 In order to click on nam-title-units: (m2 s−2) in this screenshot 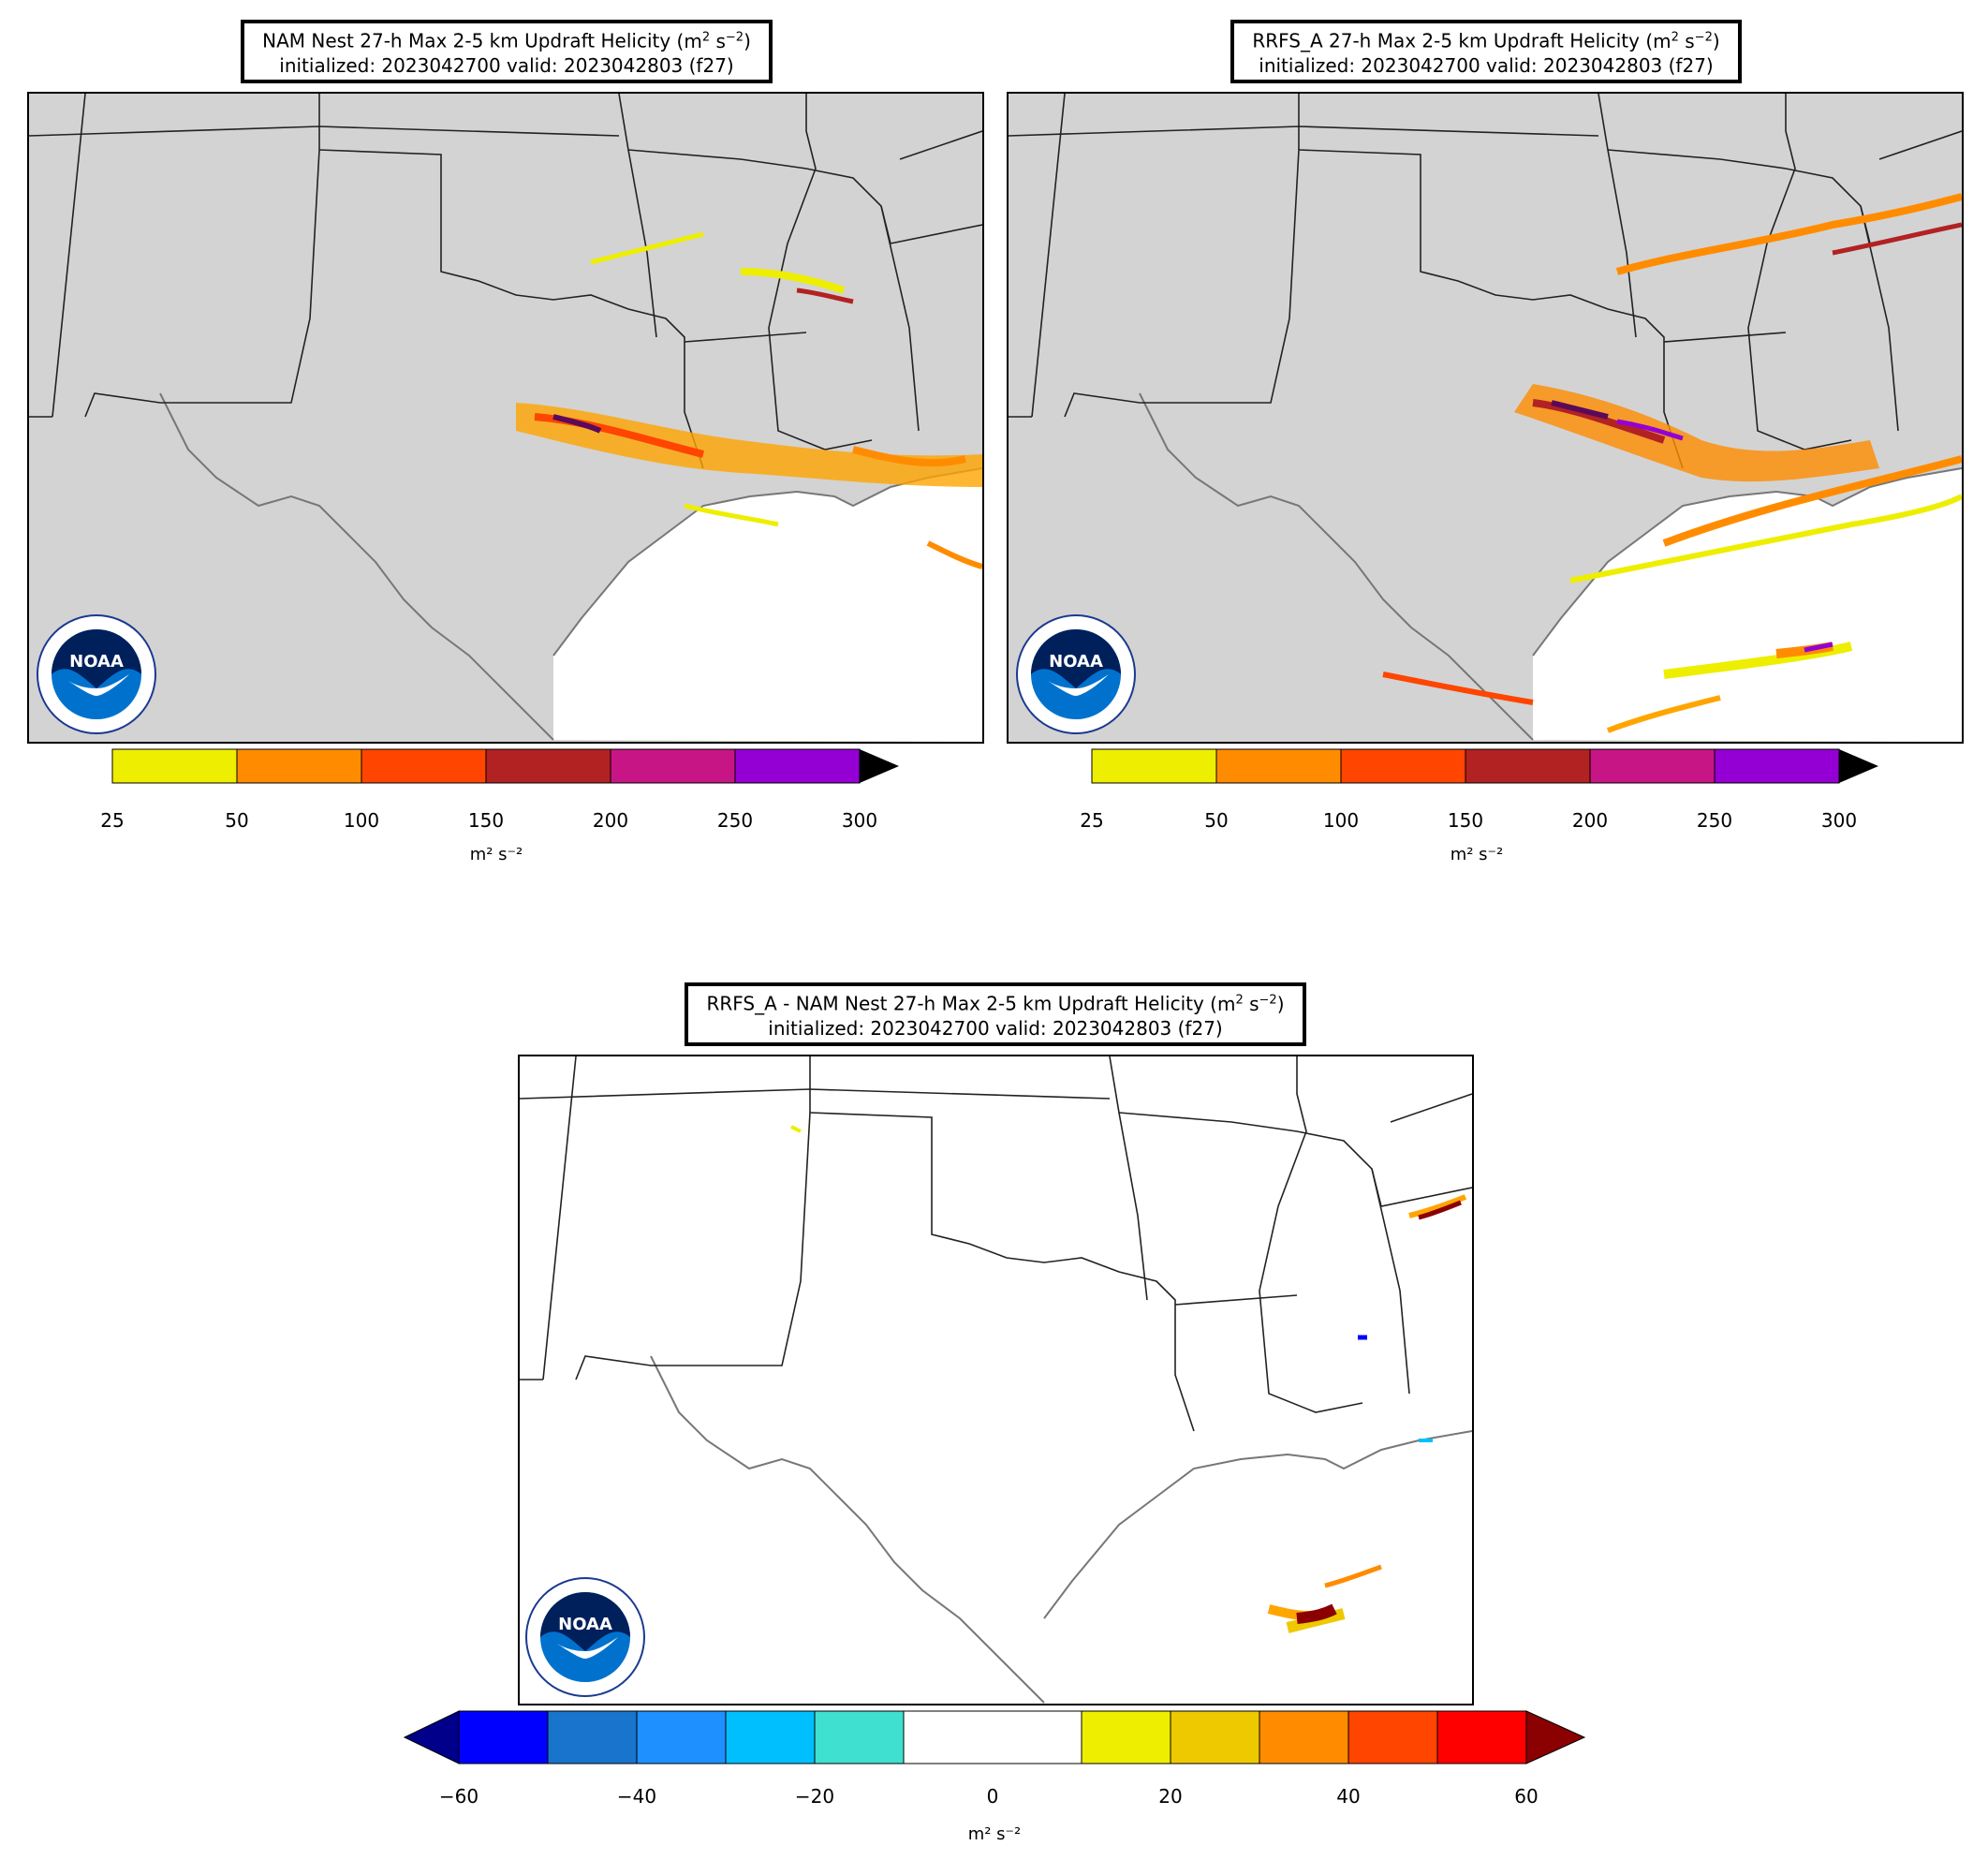, I will do `click(714, 40)`.